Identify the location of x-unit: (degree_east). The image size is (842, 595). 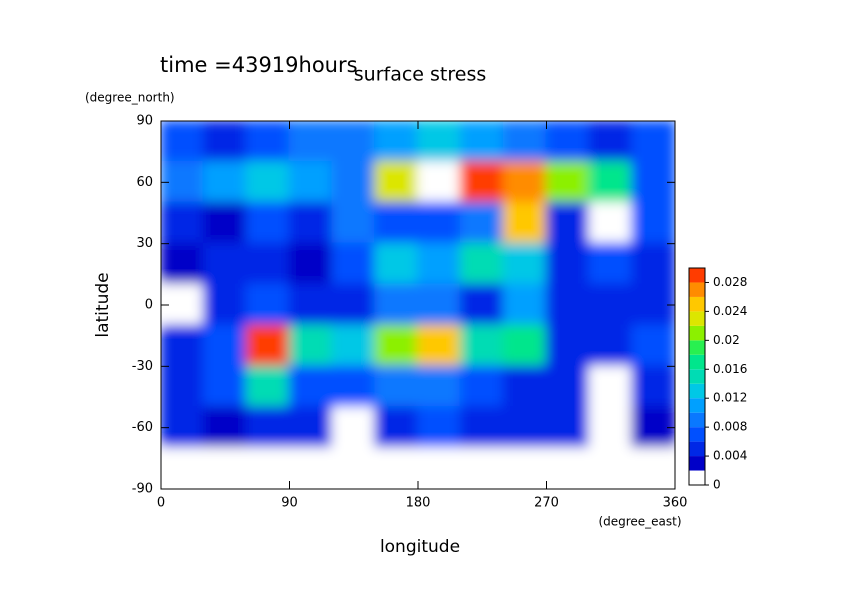
(639, 522).